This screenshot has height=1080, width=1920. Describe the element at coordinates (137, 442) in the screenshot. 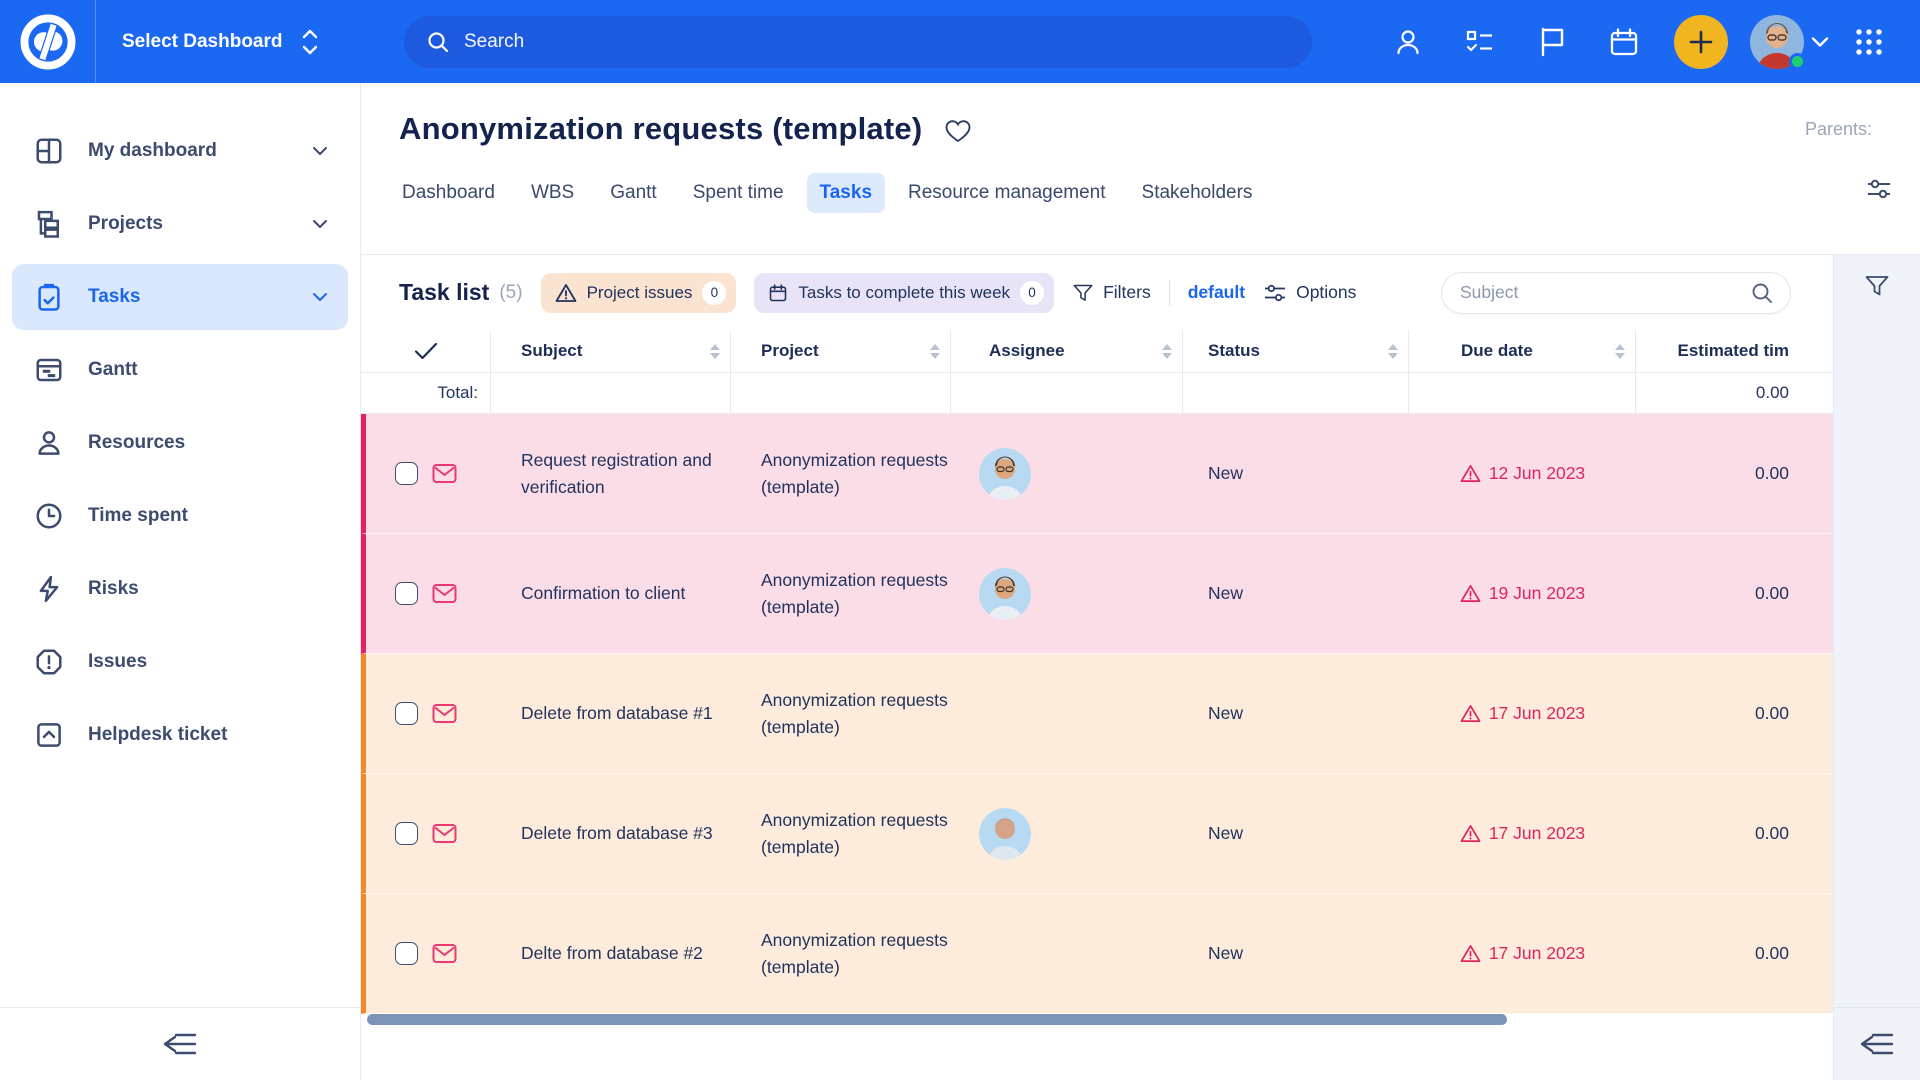

I see `sidebar-item-label: Resources` at that location.